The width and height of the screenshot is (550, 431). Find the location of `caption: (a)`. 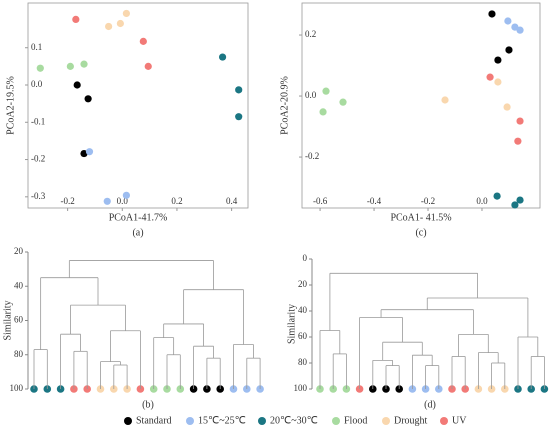

caption: (a) is located at coordinates (137, 232).